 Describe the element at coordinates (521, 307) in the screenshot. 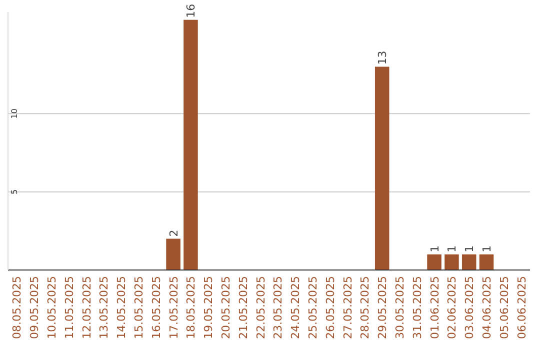

I see `x-tick-label: 06.06.2025` at that location.